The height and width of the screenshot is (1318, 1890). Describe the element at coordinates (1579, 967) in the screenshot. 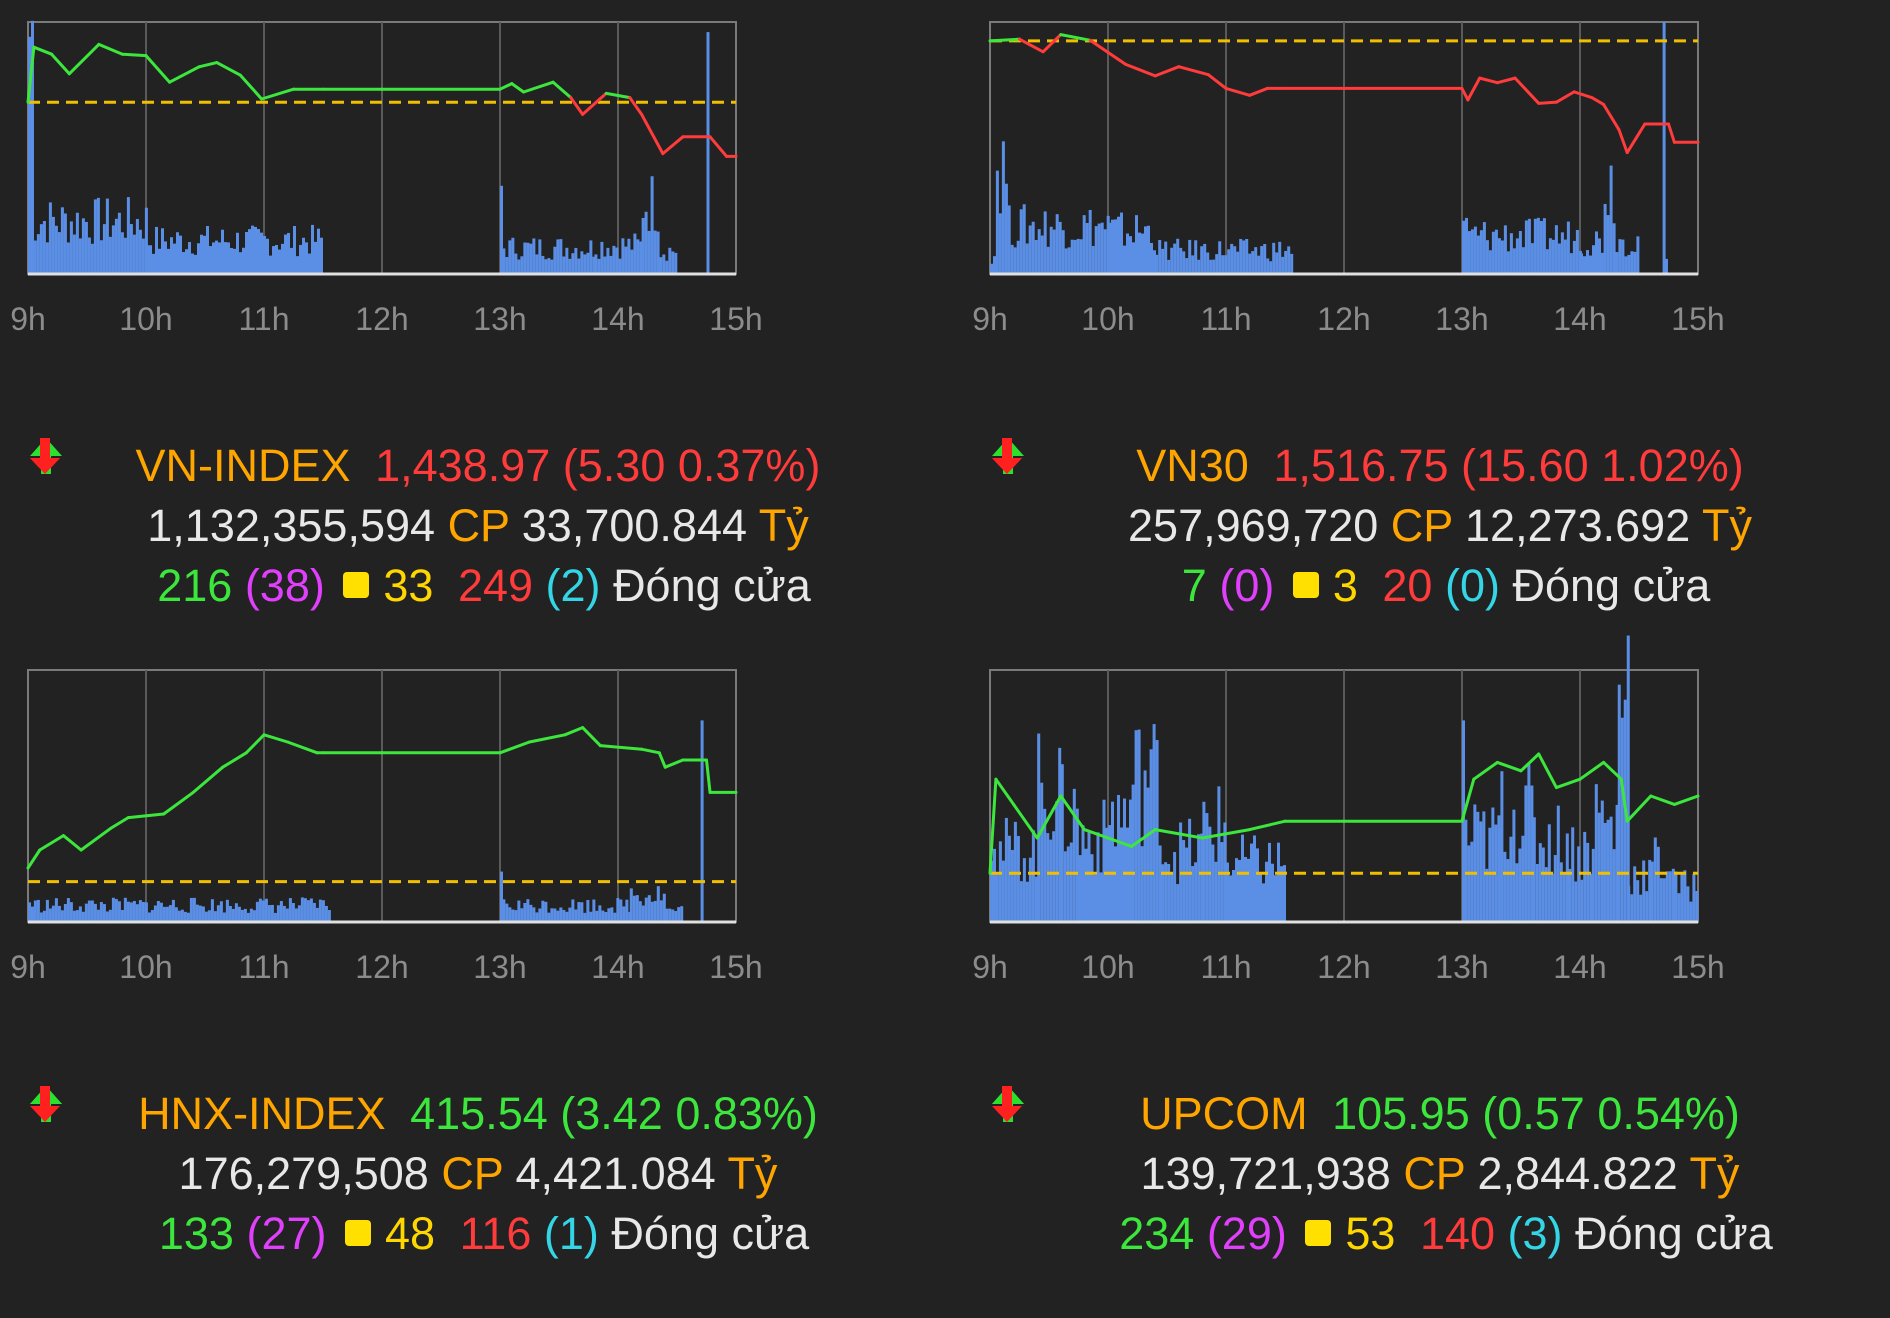

I see `x-tick-label: 14h` at that location.